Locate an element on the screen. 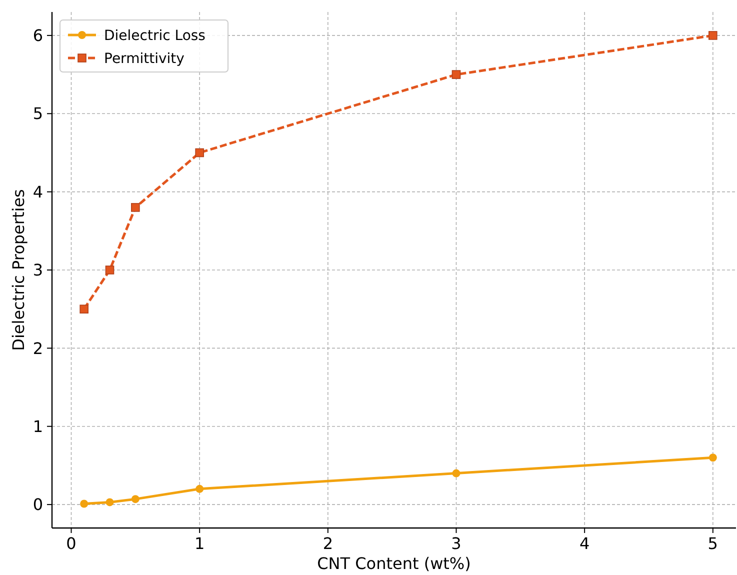 Image resolution: width=737 pixels, height=575 pixels. y-axis-title: Dielectric Properties is located at coordinates (18, 270).